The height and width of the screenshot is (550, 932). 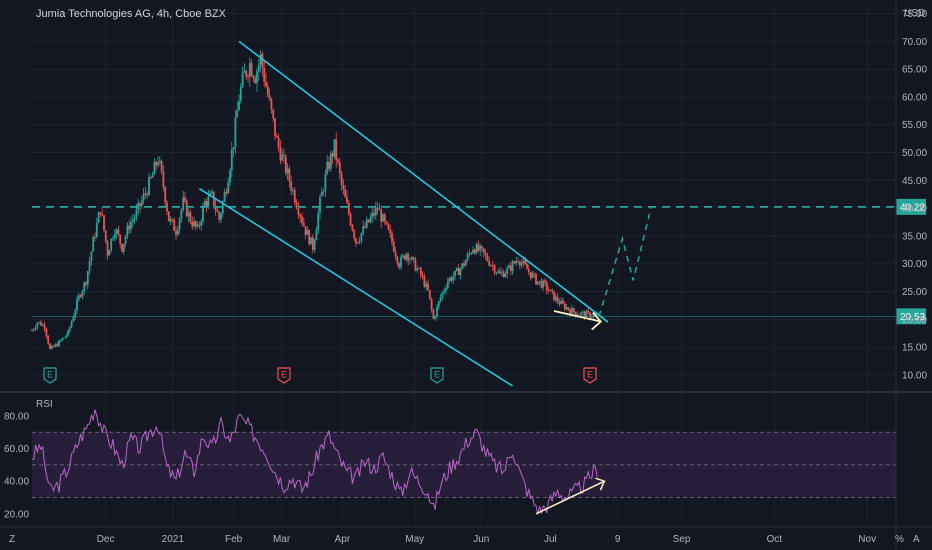 What do you see at coordinates (234, 539) in the screenshot?
I see `time-tick-label: Feb` at bounding box center [234, 539].